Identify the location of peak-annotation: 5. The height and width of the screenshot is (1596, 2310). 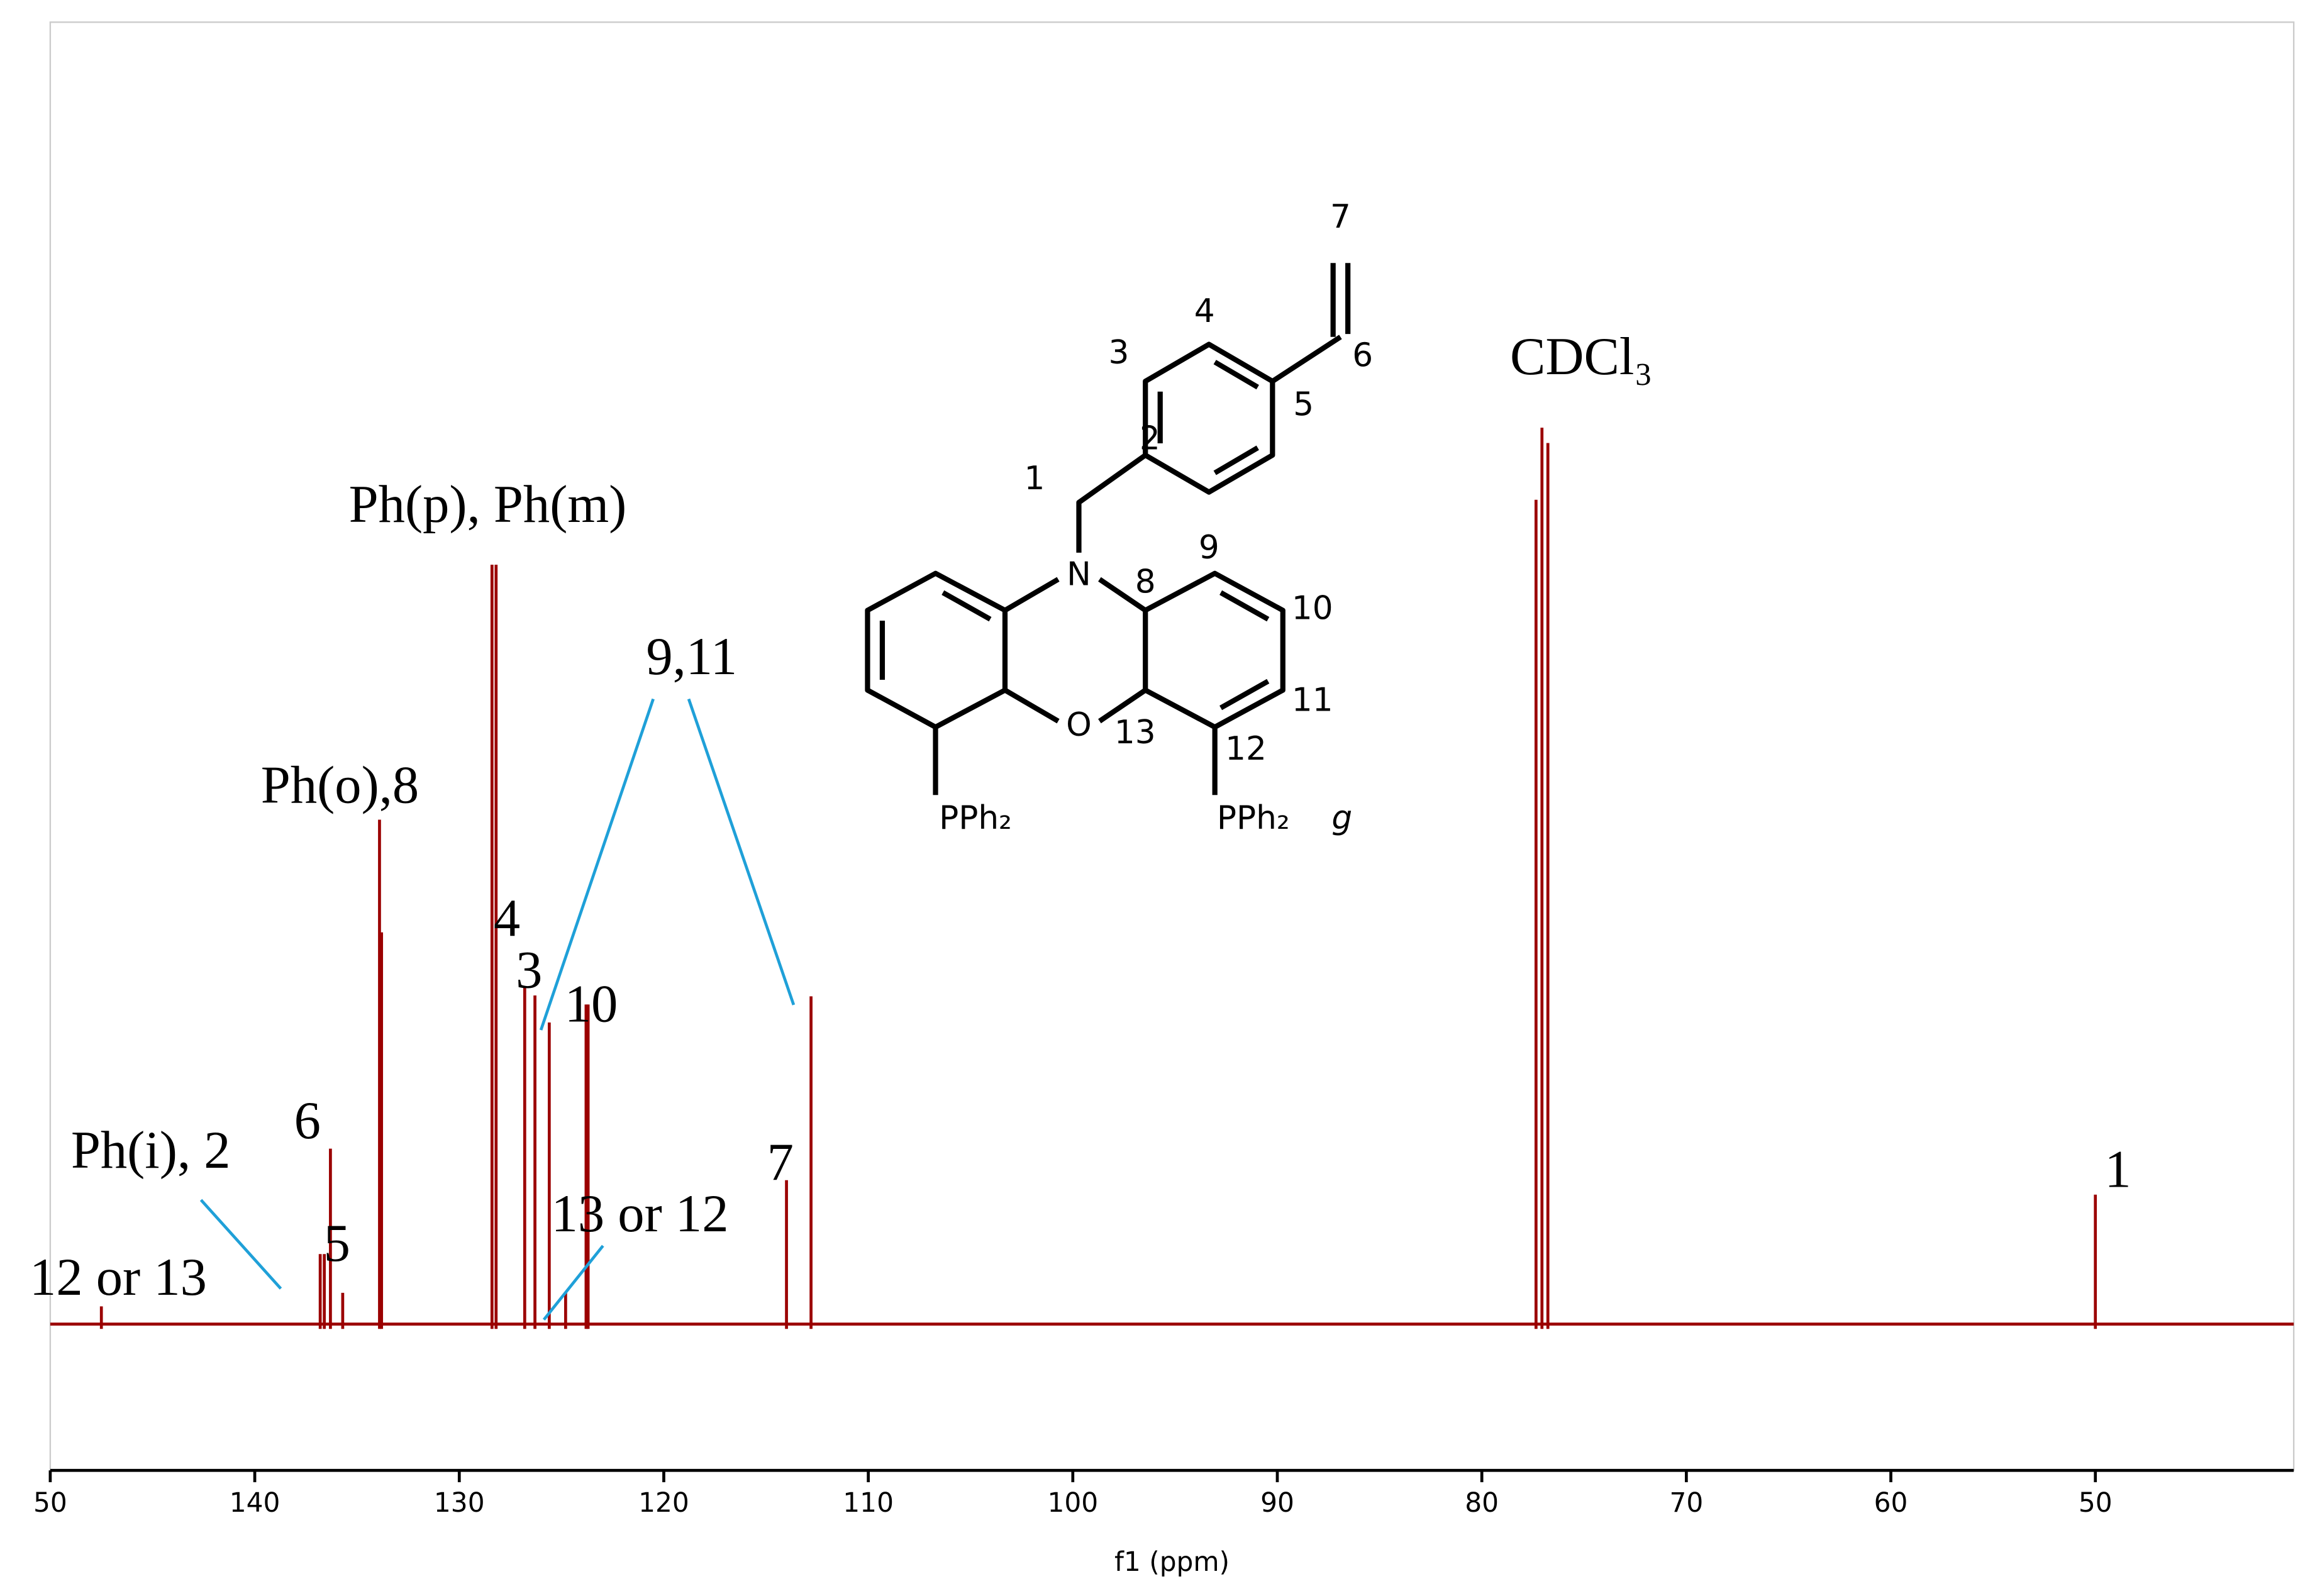
(337, 1243).